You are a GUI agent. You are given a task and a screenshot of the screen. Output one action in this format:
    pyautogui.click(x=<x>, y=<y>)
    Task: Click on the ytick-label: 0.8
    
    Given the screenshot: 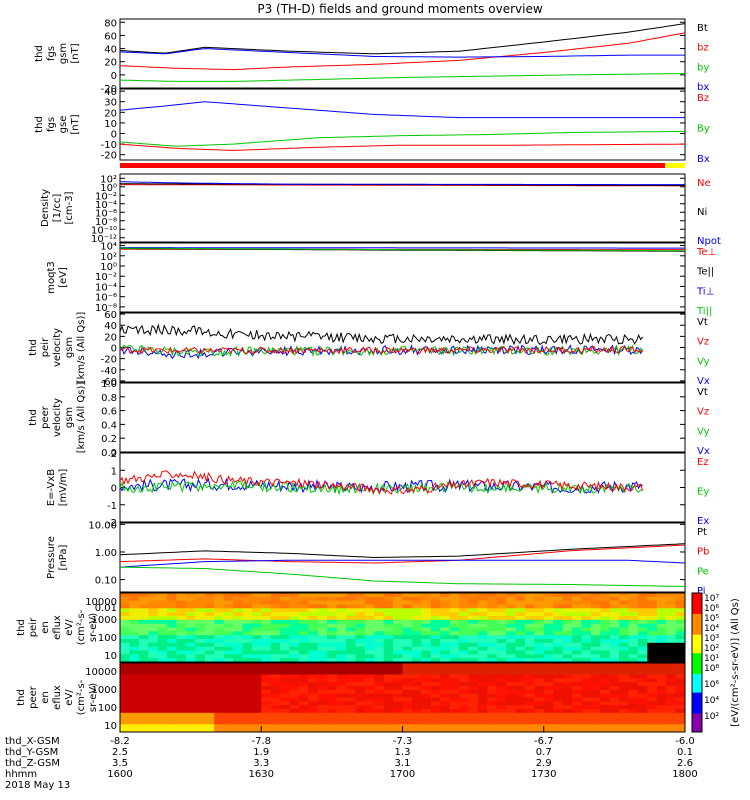 What is the action you would take?
    pyautogui.click(x=109, y=398)
    